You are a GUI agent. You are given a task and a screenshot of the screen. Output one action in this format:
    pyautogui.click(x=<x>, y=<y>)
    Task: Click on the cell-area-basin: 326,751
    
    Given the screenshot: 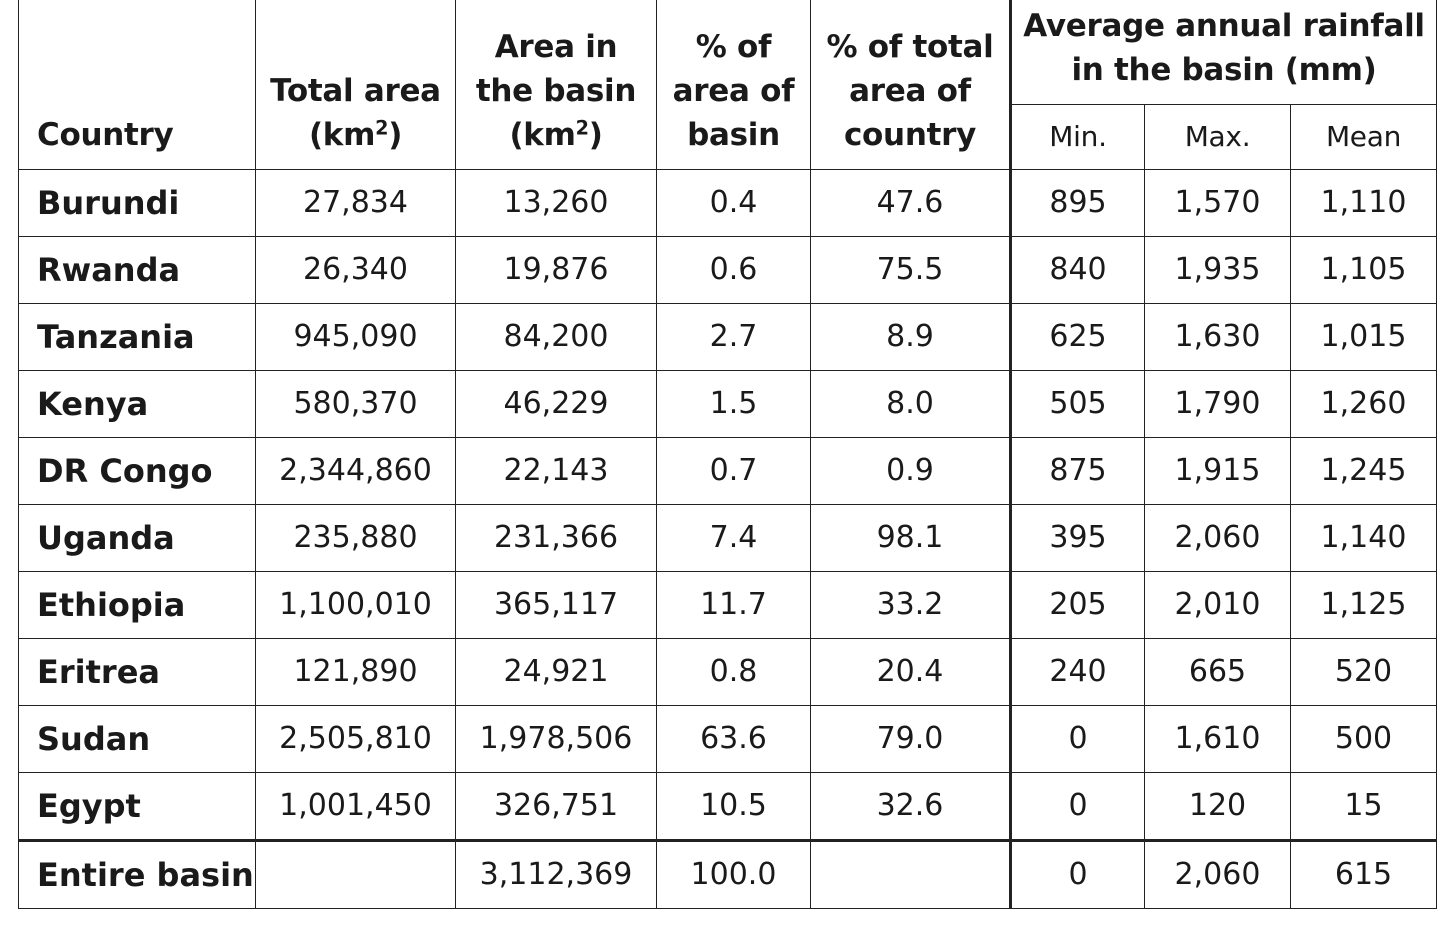 What is the action you would take?
    pyautogui.click(x=556, y=806)
    